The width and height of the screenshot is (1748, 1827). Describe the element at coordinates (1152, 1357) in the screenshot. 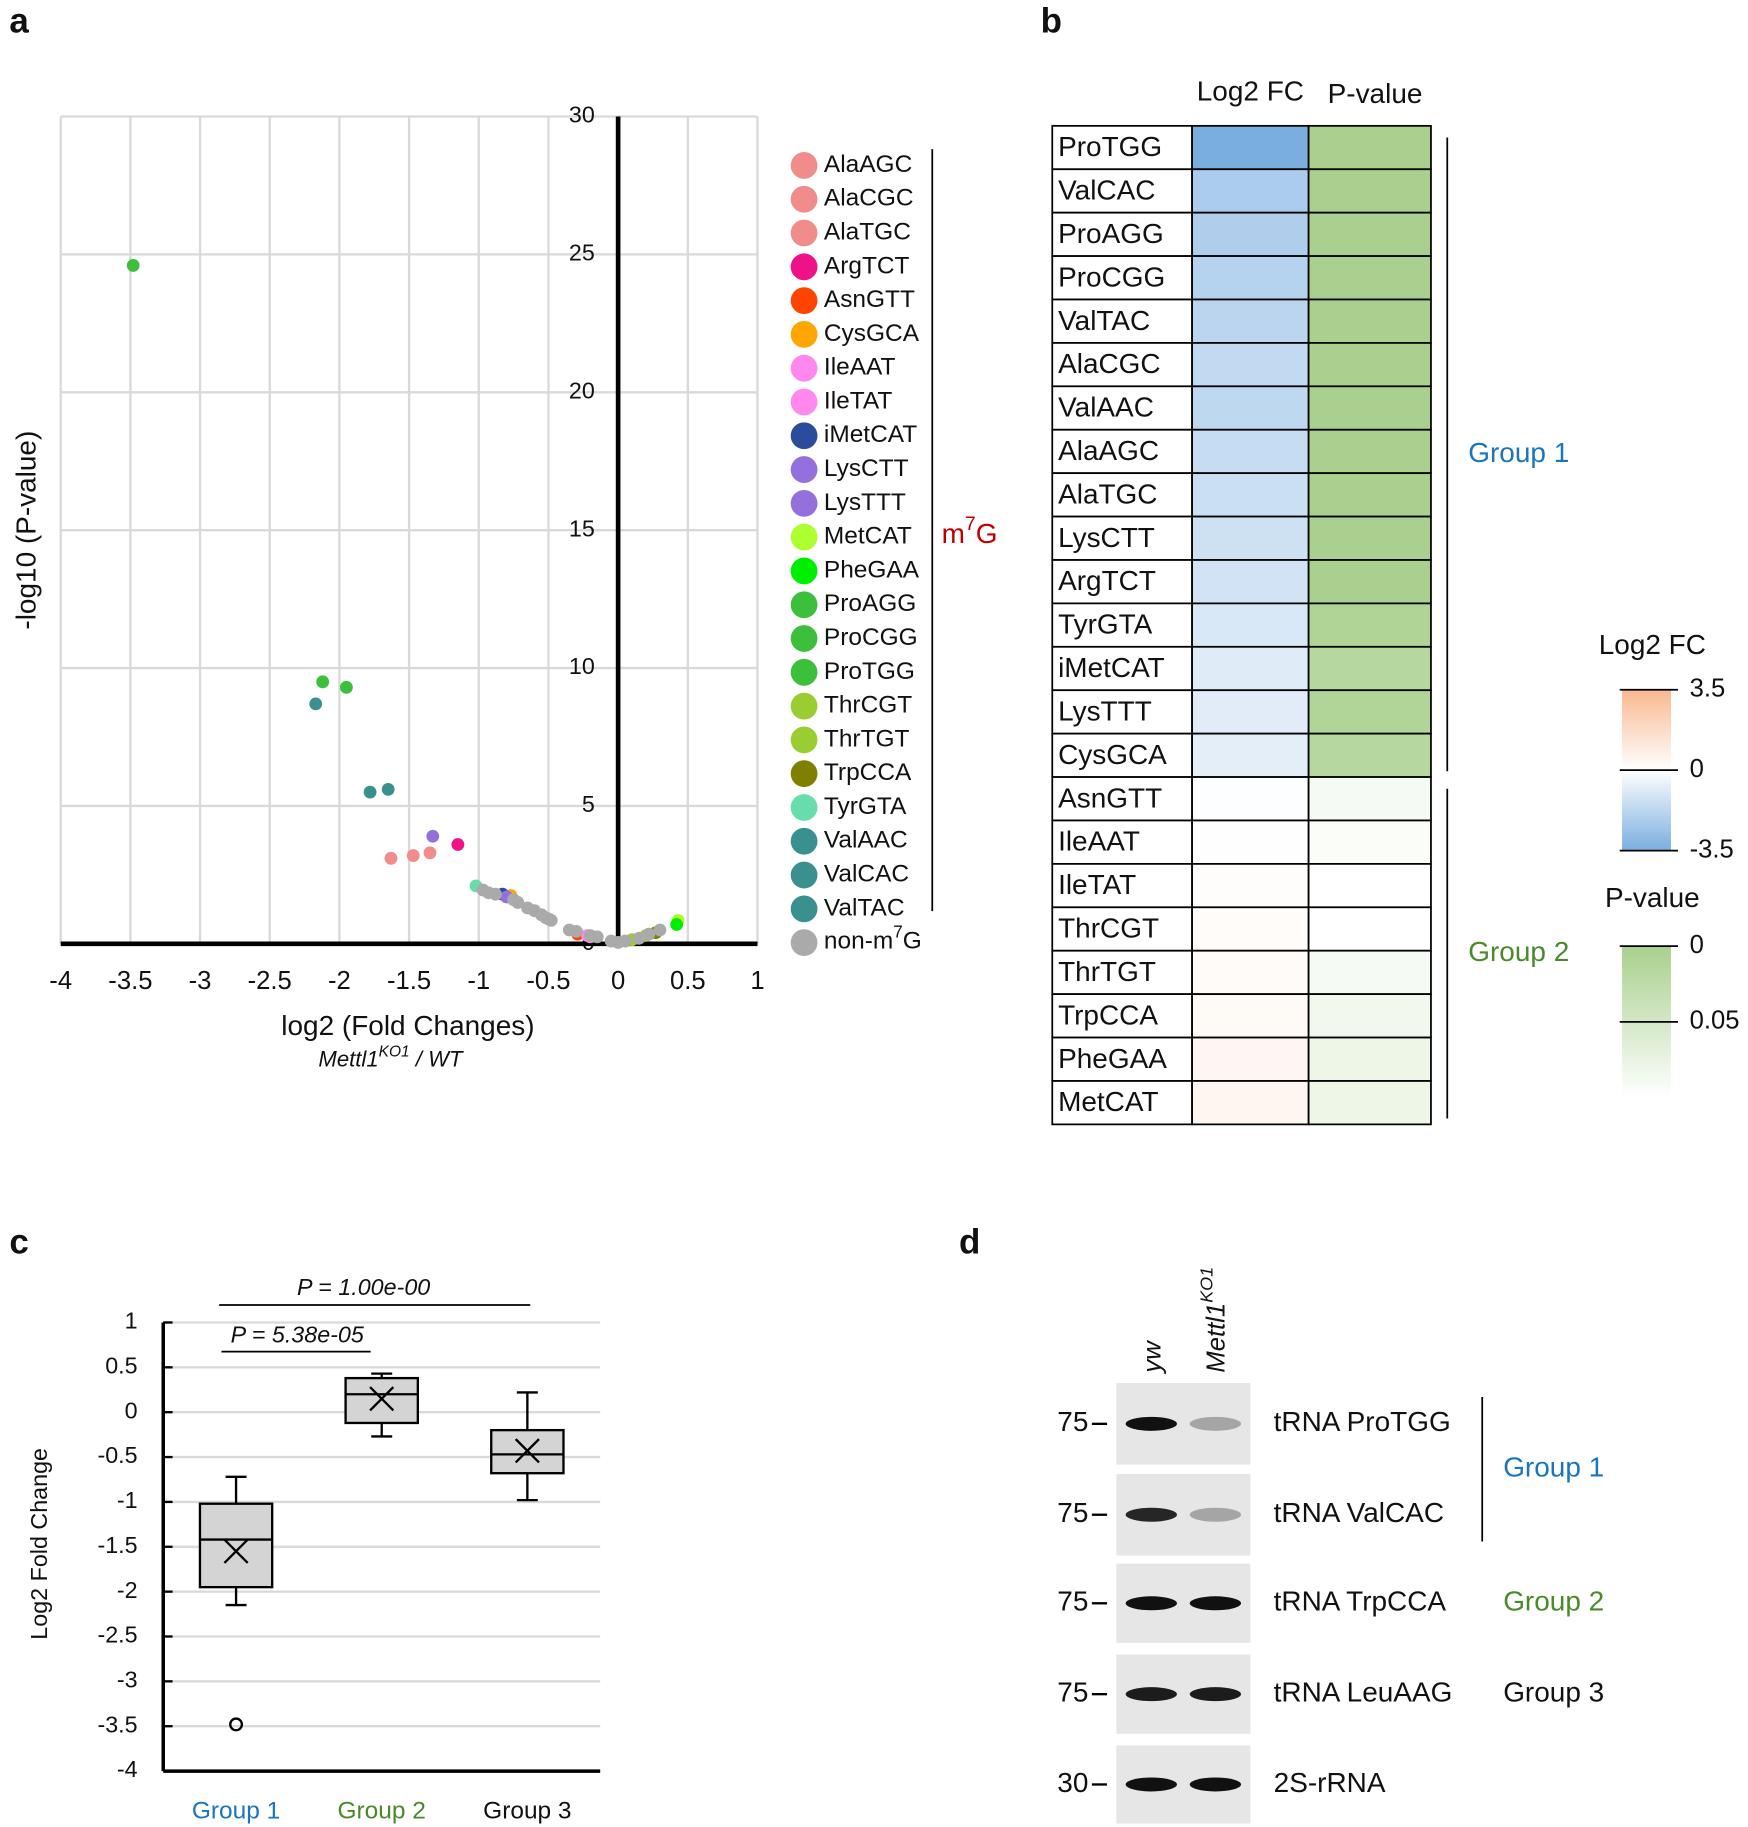

I see `text-part: yw` at that location.